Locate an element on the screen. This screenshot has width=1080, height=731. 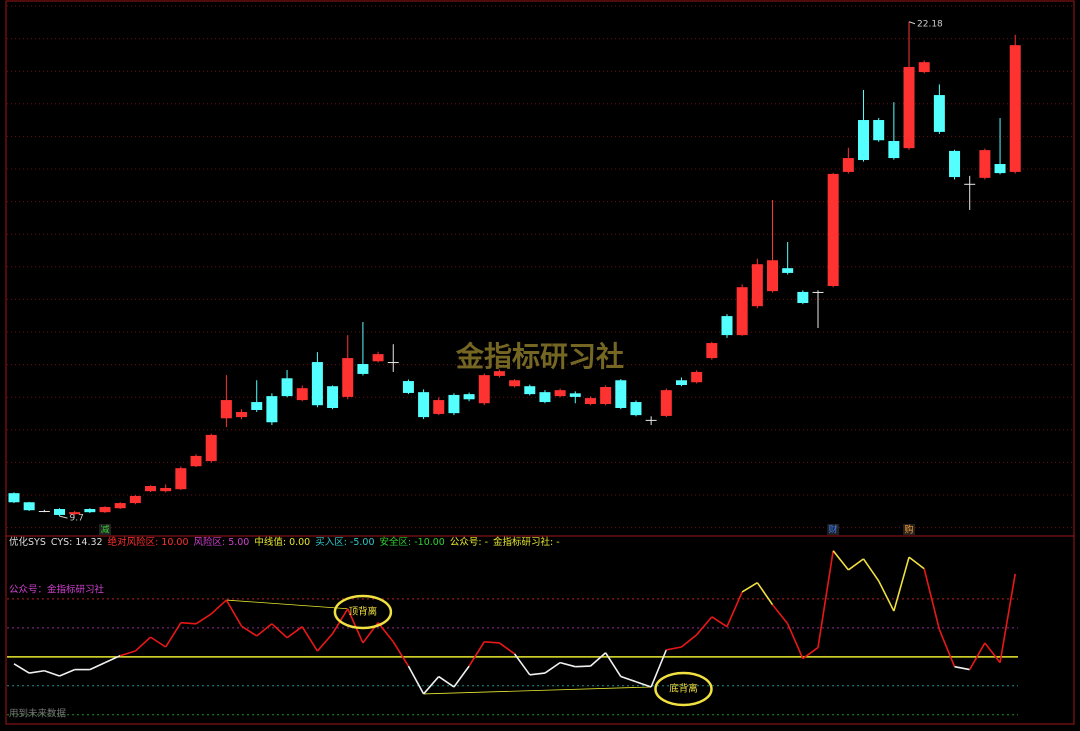
level-label: 10.00 is located at coordinates (174, 542).